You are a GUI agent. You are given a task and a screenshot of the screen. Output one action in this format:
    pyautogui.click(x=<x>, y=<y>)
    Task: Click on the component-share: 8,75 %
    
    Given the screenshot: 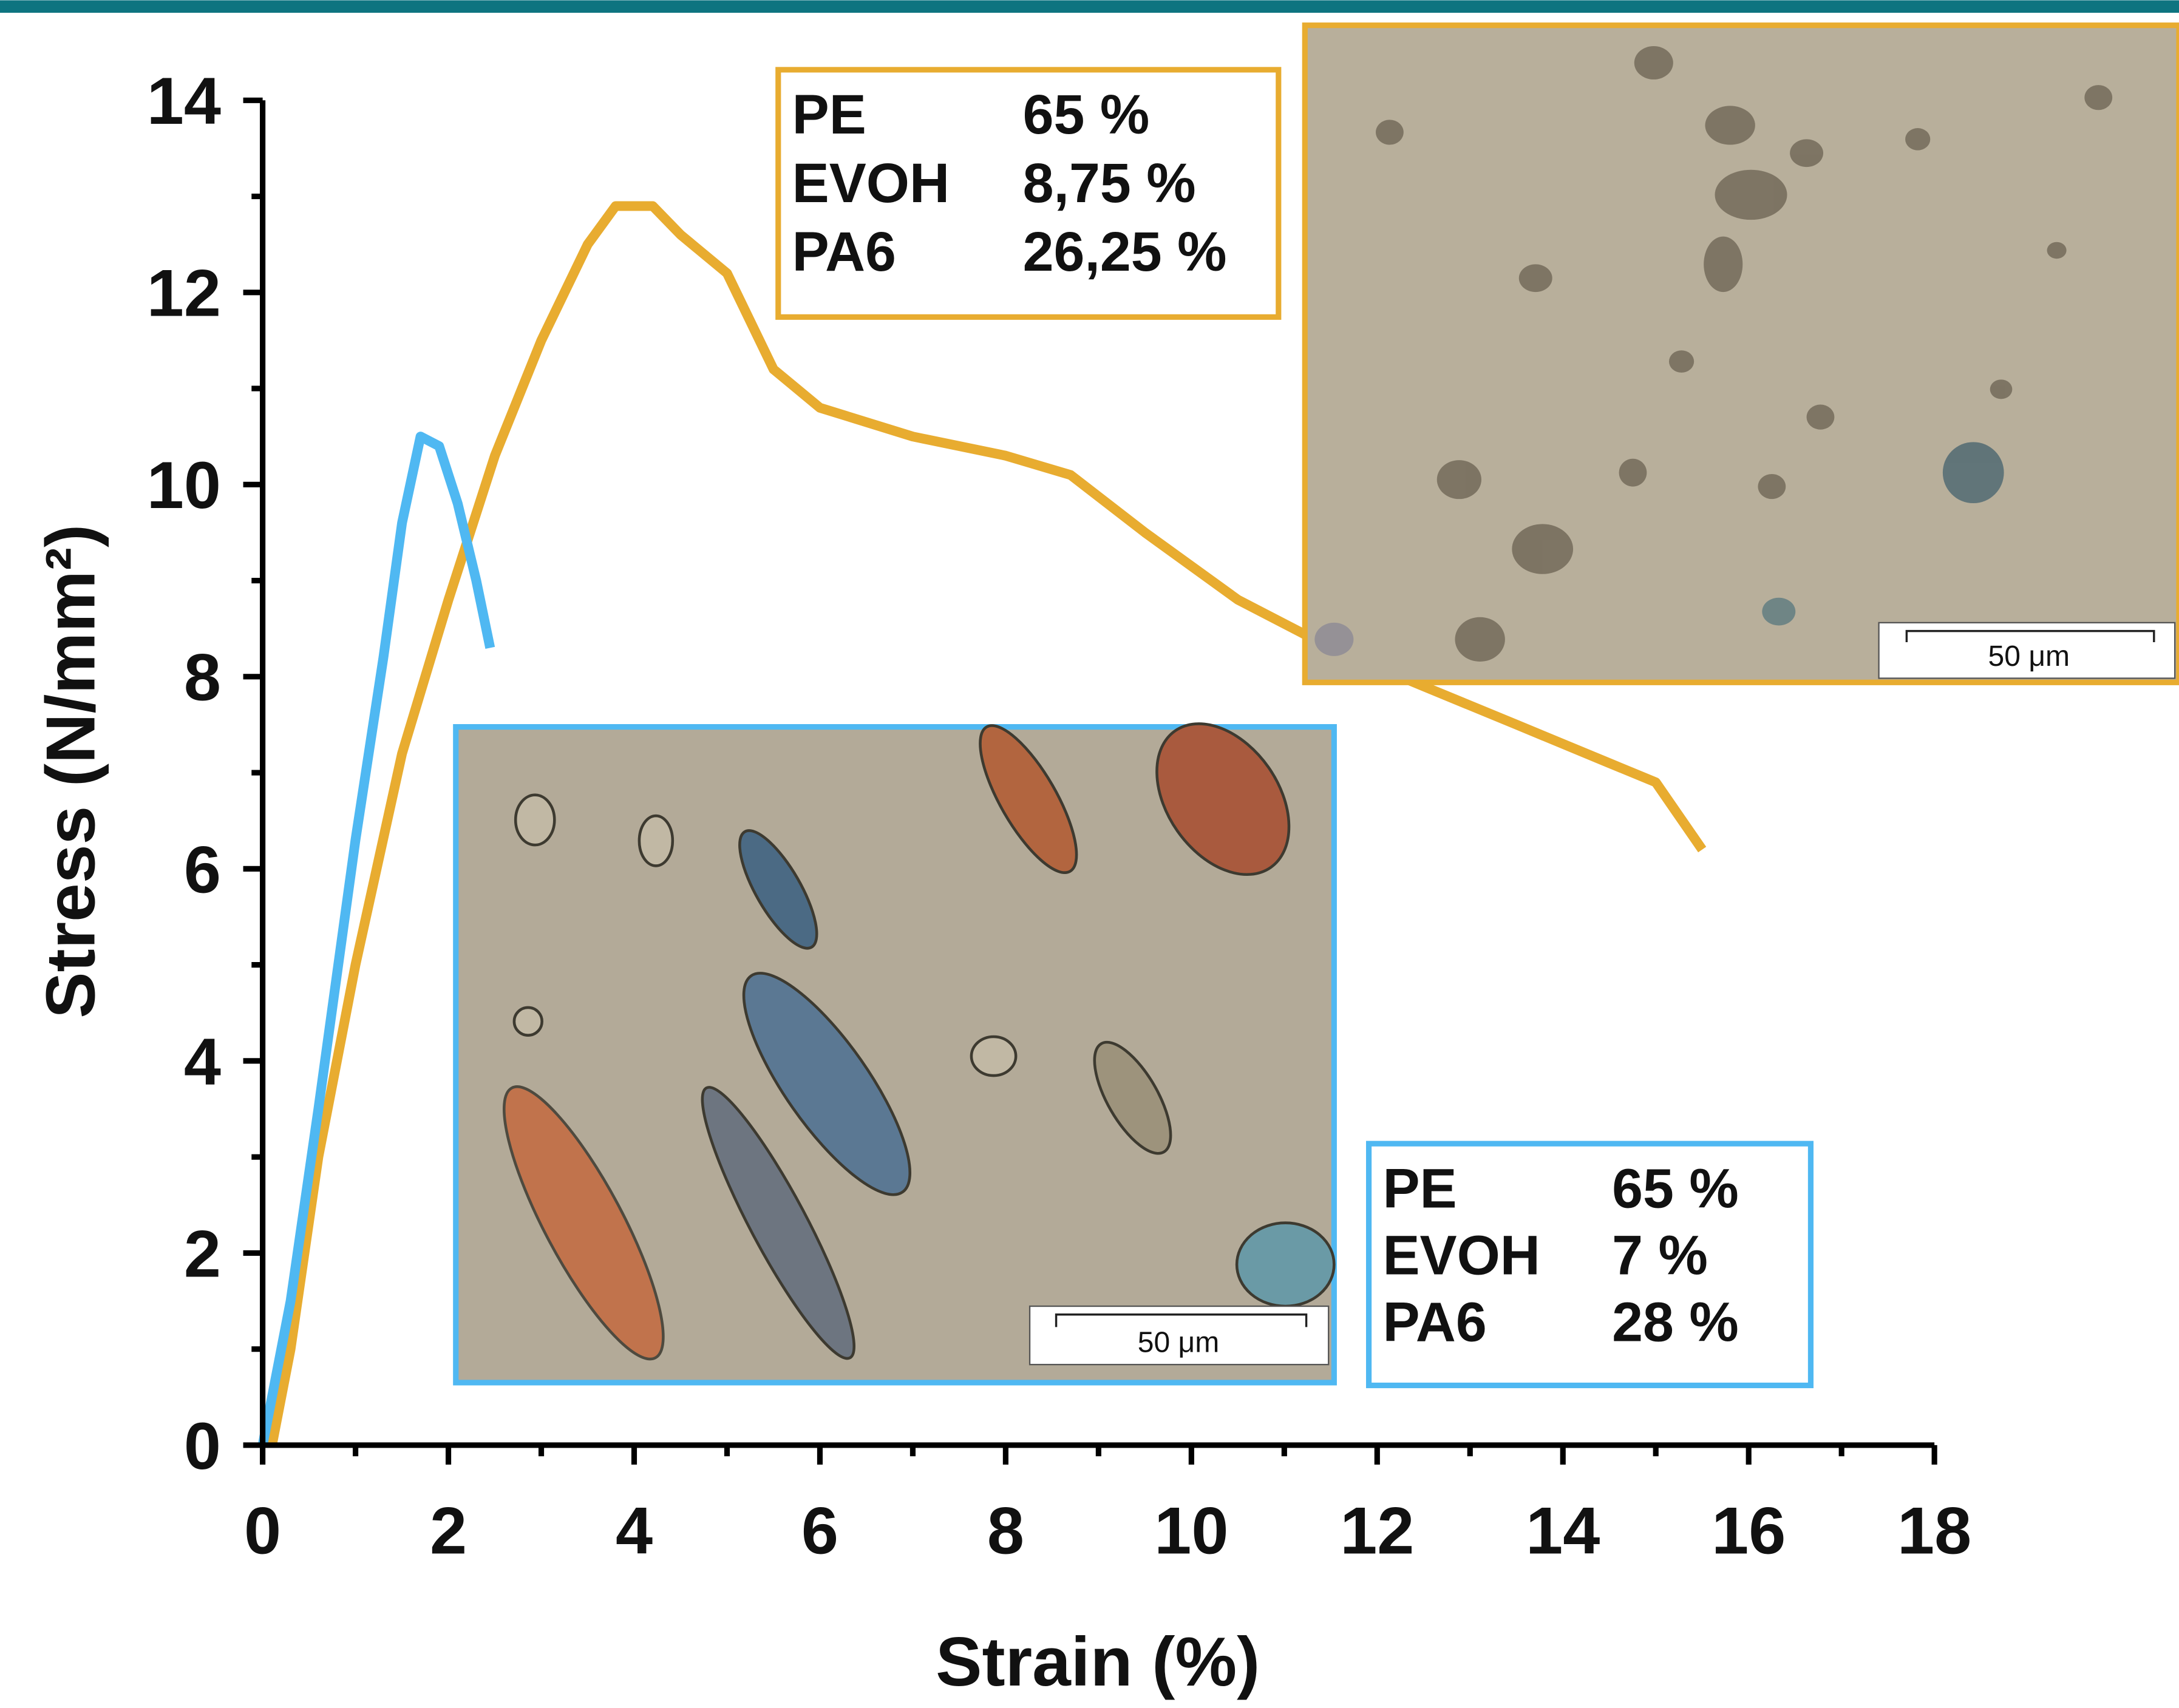 What is the action you would take?
    pyautogui.click(x=1109, y=183)
    